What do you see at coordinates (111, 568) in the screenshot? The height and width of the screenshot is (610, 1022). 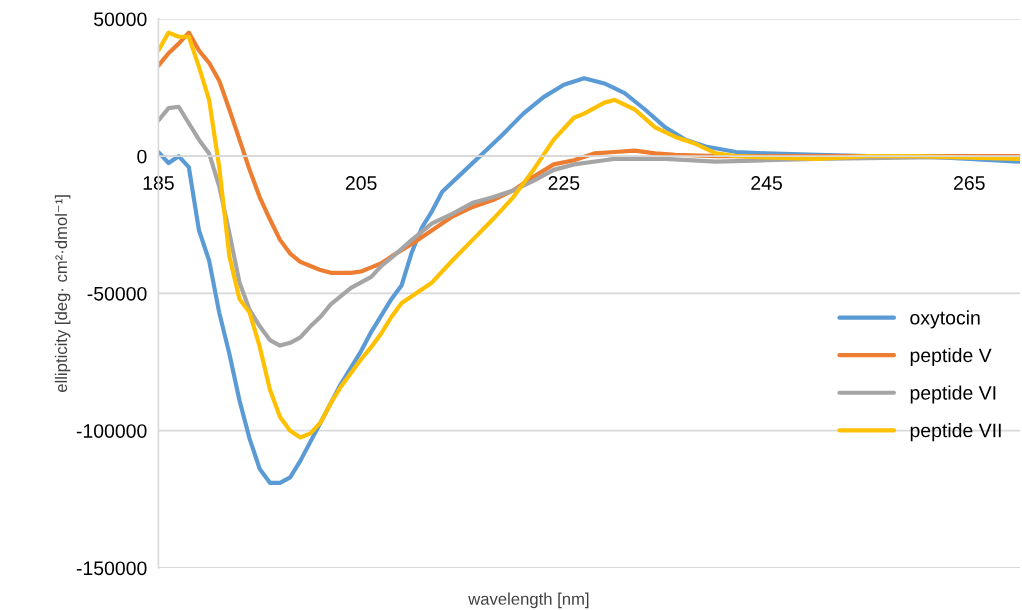 I see `y-tick-label: -150000` at bounding box center [111, 568].